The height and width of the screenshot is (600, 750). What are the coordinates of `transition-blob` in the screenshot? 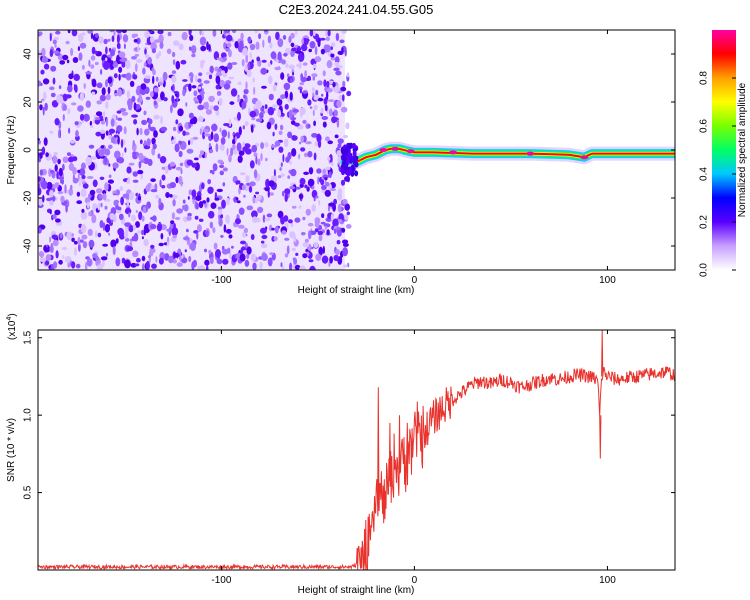 It's located at (352, 168).